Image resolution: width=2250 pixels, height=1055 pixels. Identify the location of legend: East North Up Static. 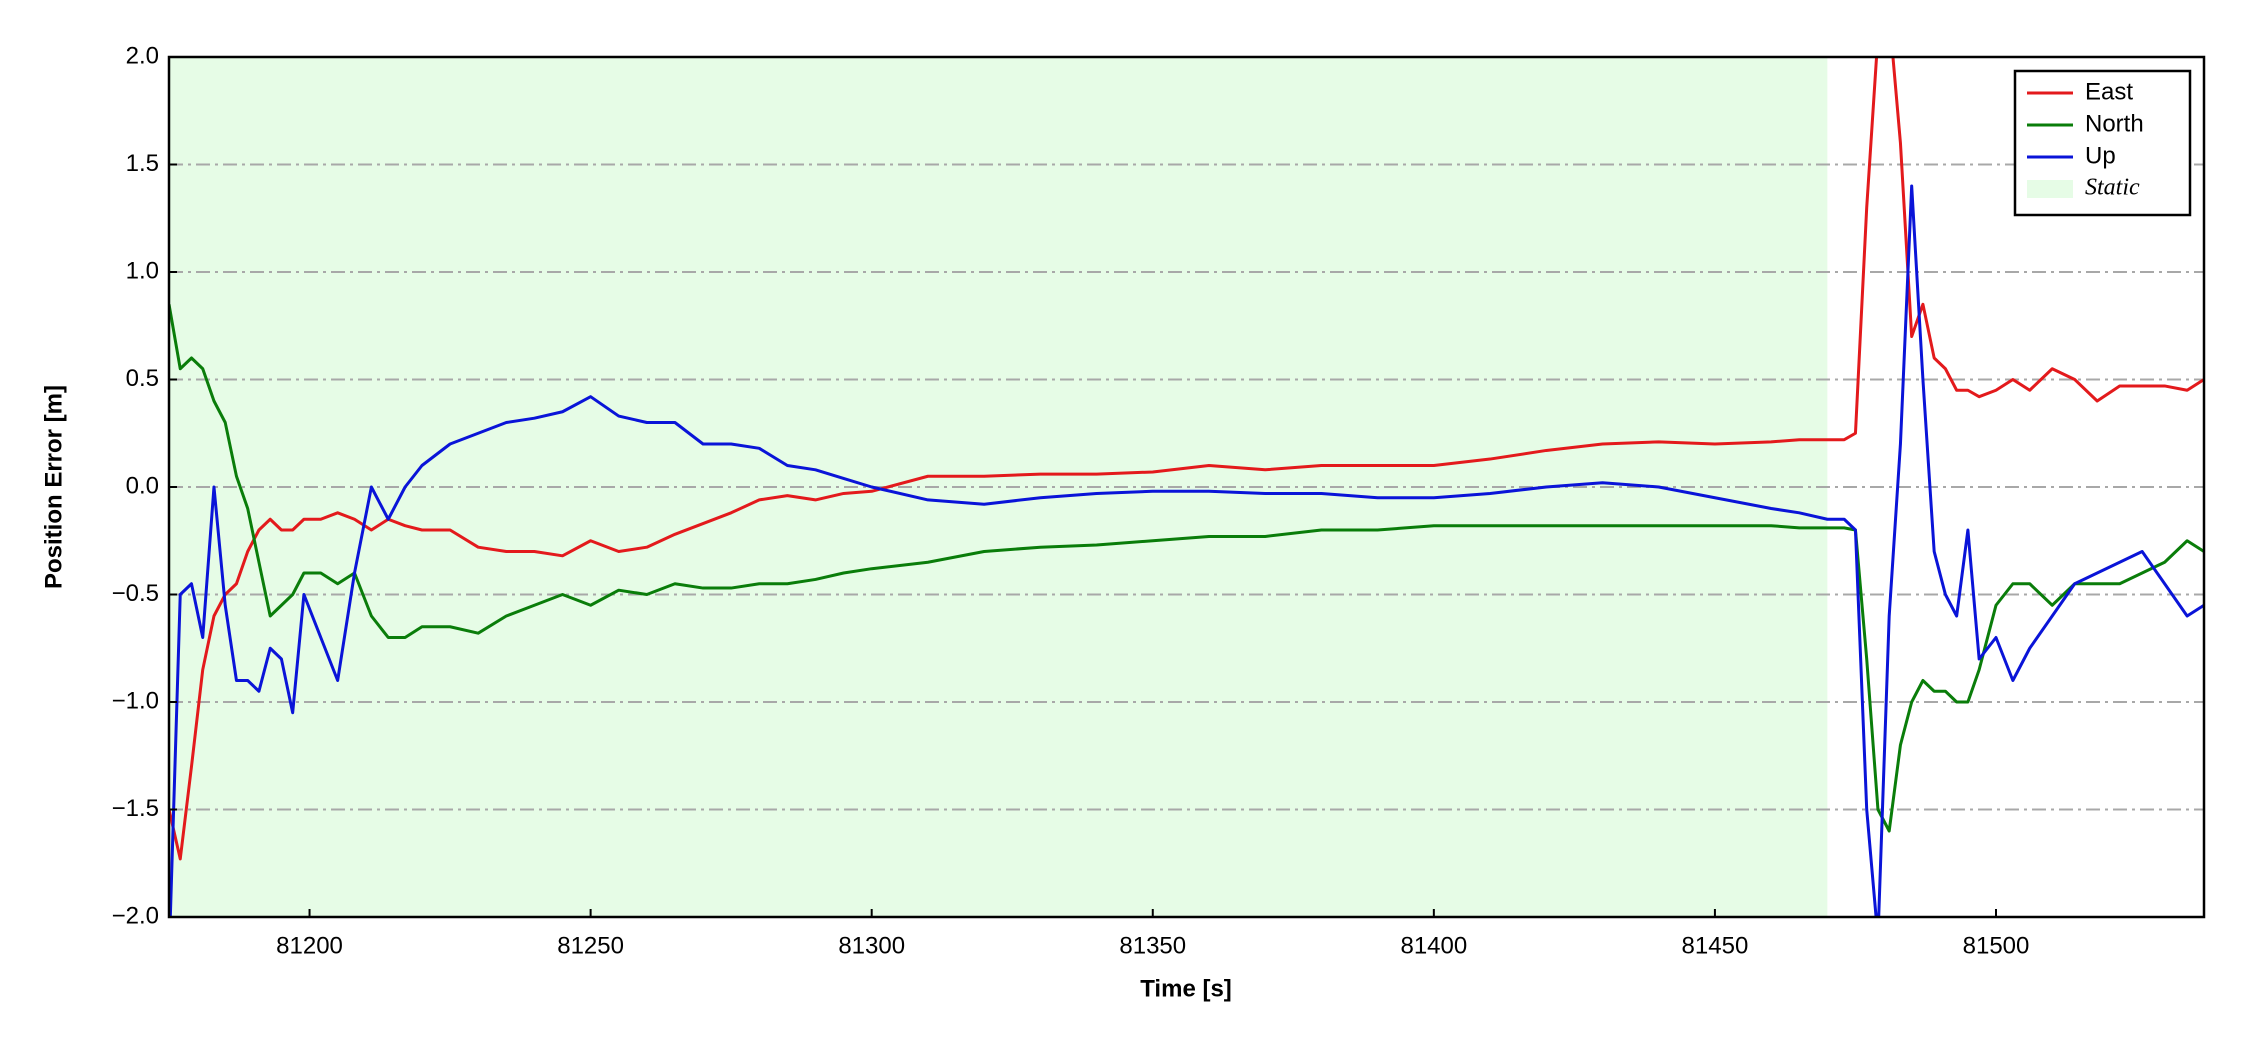
(2102, 143).